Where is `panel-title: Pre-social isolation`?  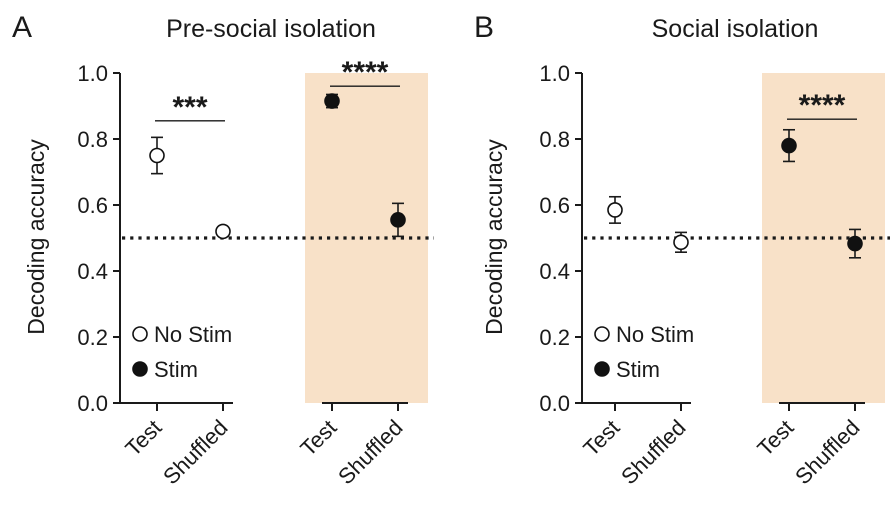
panel-title: Pre-social isolation is located at coordinates (271, 29).